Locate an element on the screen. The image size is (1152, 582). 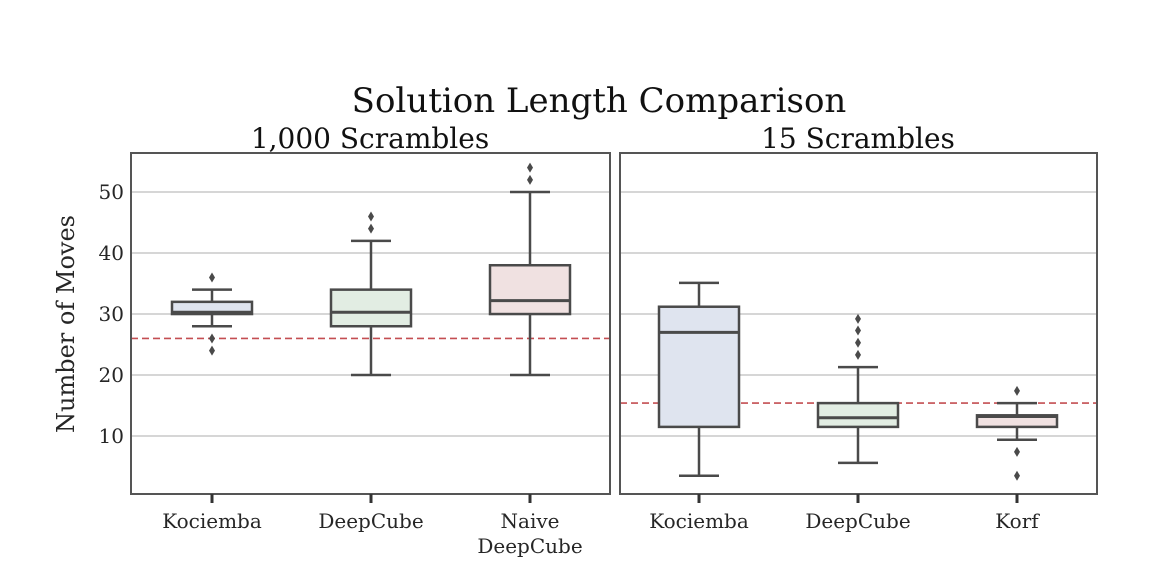
y-tick-label: 20 is located at coordinates (111, 375).